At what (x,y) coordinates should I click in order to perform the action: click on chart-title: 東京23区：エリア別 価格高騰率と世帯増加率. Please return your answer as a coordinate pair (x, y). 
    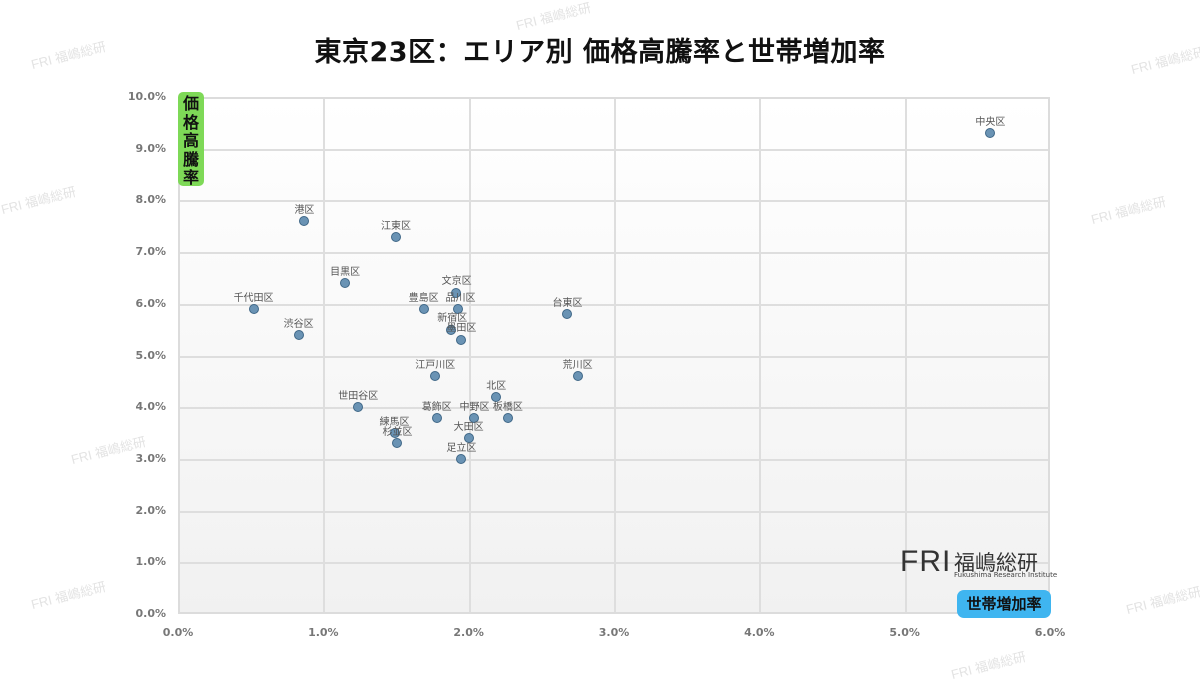
    Looking at the image, I should click on (600, 52).